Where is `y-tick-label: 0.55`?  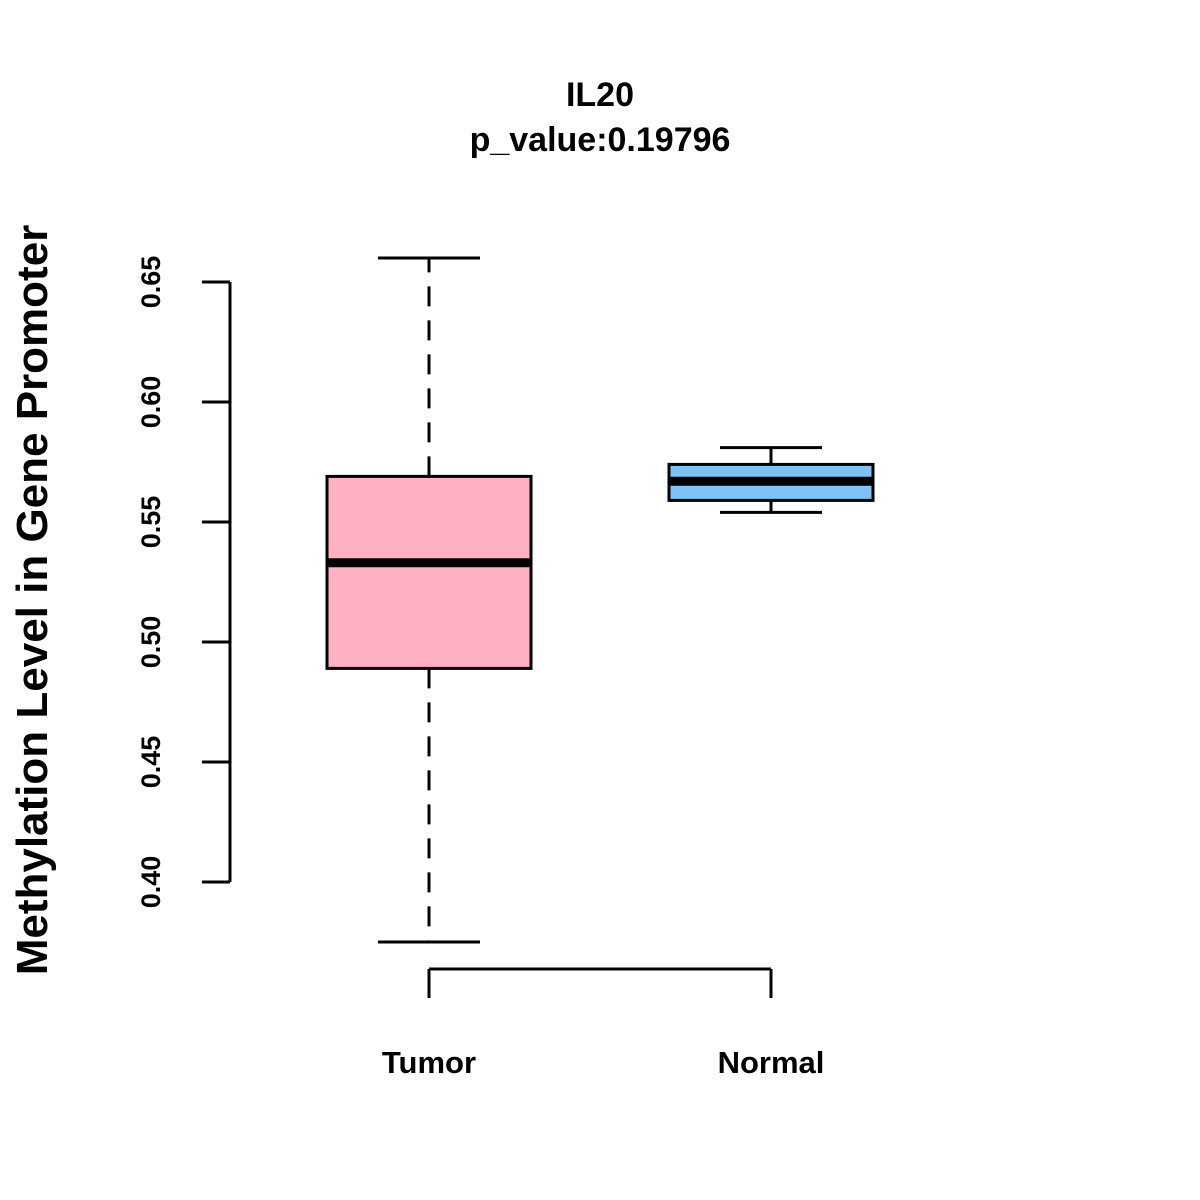
y-tick-label: 0.55 is located at coordinates (151, 522).